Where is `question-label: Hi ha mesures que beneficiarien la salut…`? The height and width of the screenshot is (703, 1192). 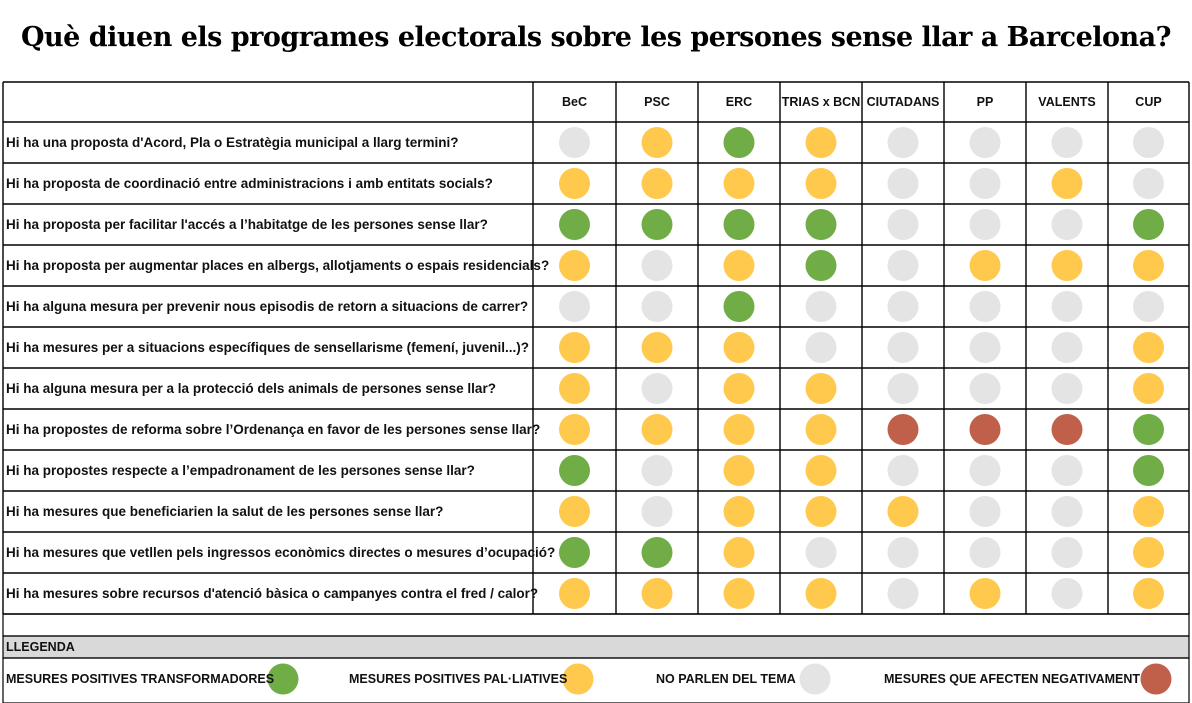
question-label: Hi ha mesures que beneficiarien la salut… is located at coordinates (225, 511).